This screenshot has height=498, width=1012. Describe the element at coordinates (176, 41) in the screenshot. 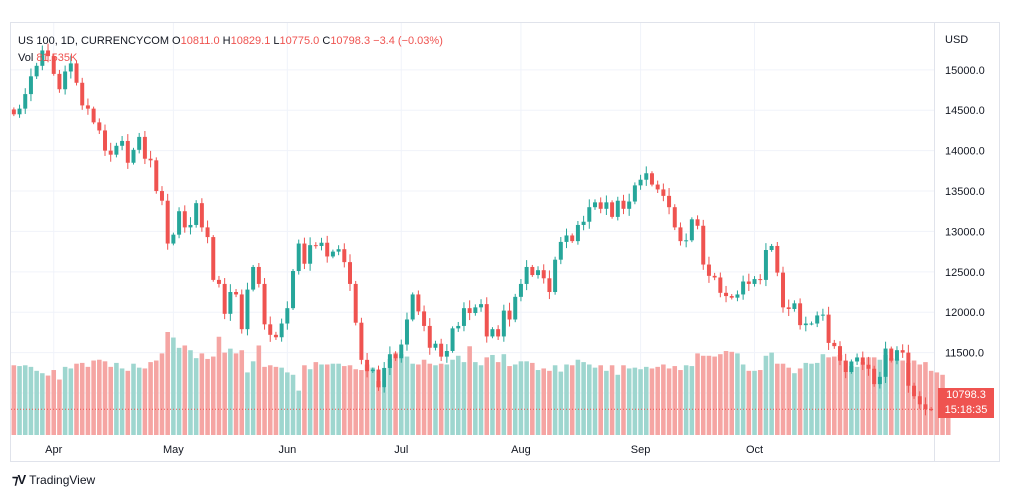

I see `open-label: O` at that location.